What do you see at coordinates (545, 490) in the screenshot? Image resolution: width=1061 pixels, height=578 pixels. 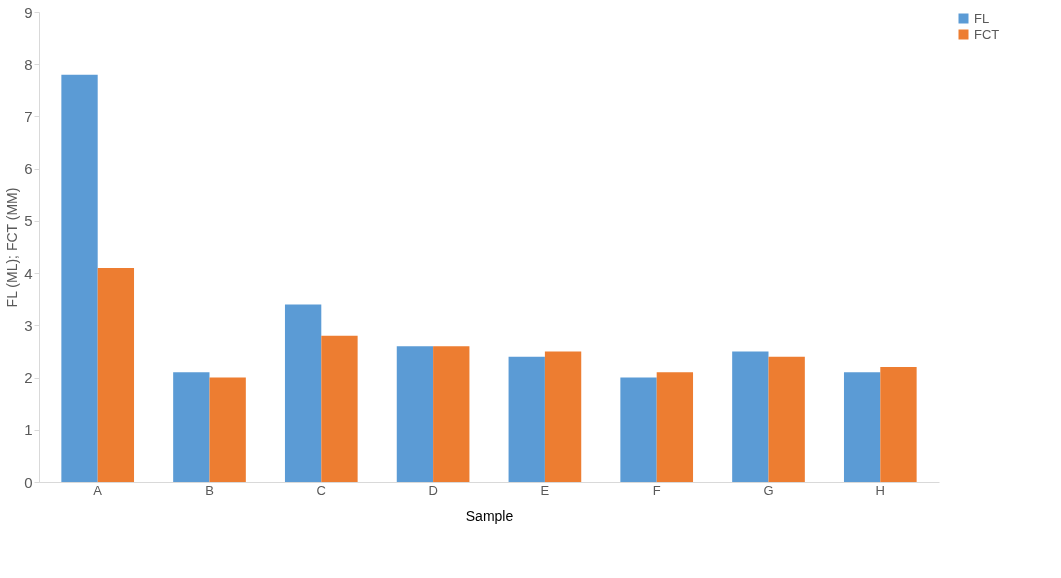 I see `x-tick-label: E` at bounding box center [545, 490].